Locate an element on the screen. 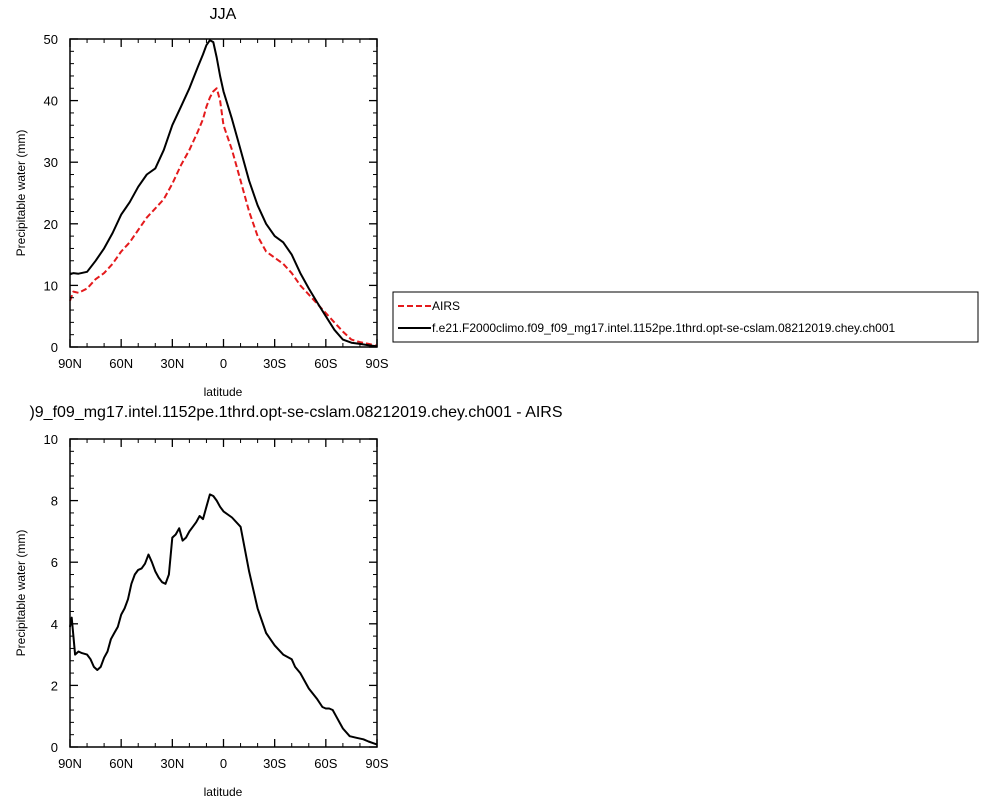  chart-top-ticks: 90N 60N 30N 0 30S 60S 90S 0 10 20 30 40 50 is located at coordinates (216, 201).